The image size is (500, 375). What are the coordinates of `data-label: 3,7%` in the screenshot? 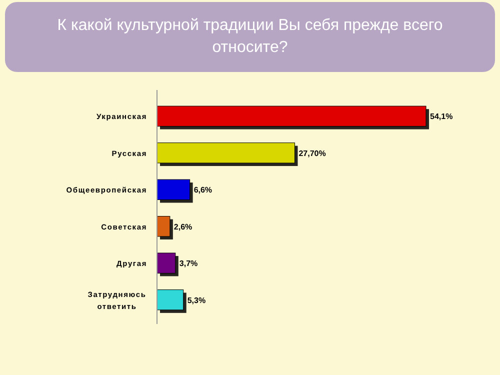 It's located at (188, 263).